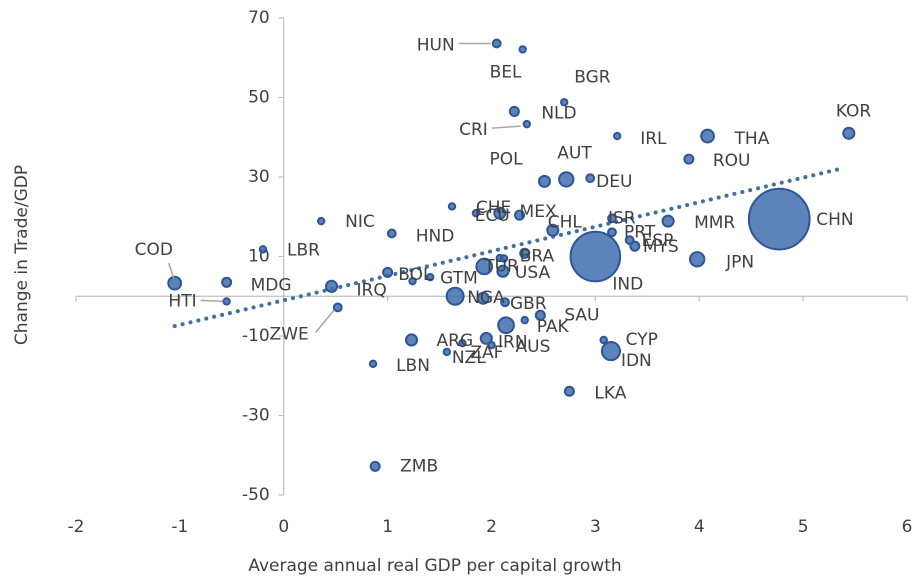 The image size is (916, 584). I want to click on point-label: LBR, so click(303, 250).